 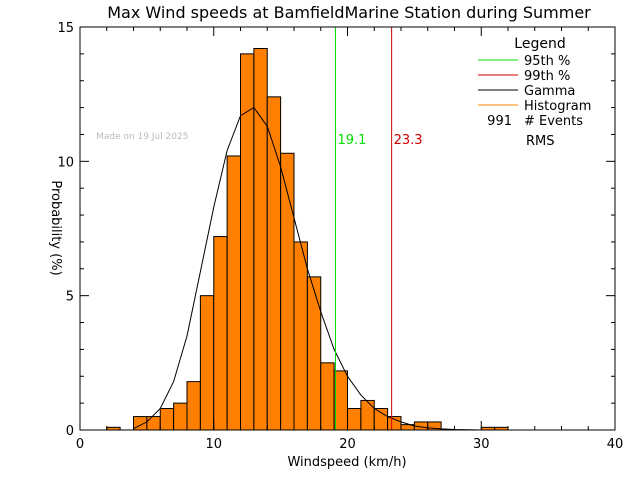 I want to click on y-axis-label: Probability (%), so click(x=55, y=227).